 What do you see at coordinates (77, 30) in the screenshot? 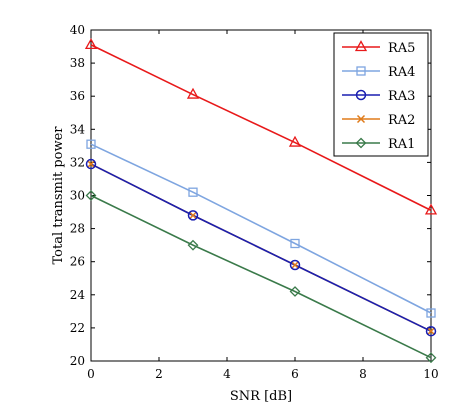
I see `y-tick-label: 40` at bounding box center [77, 30].